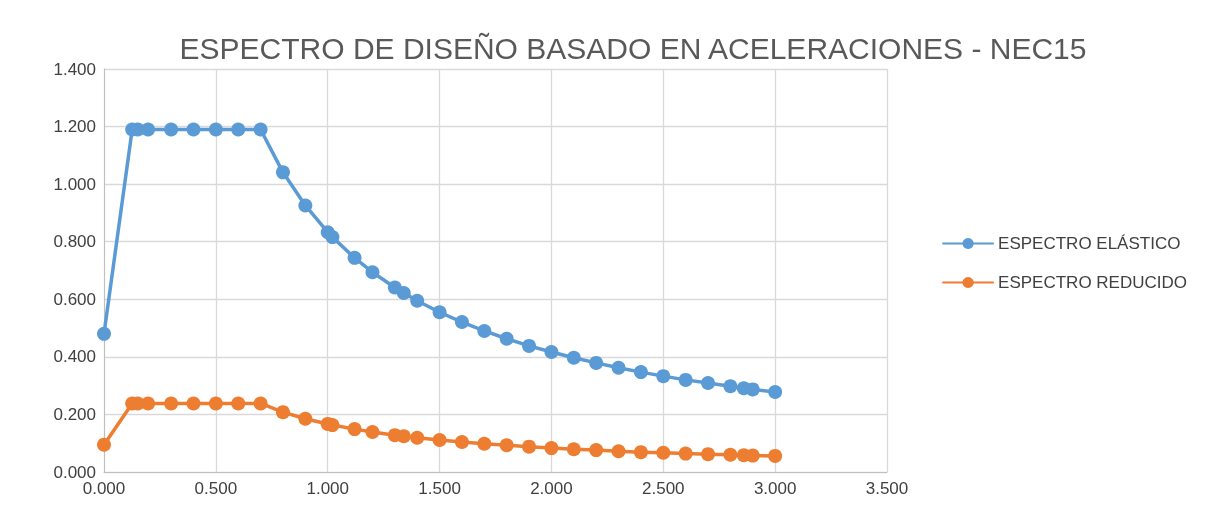 The height and width of the screenshot is (526, 1210). I want to click on x-tick-label: 2.500, so click(663, 488).